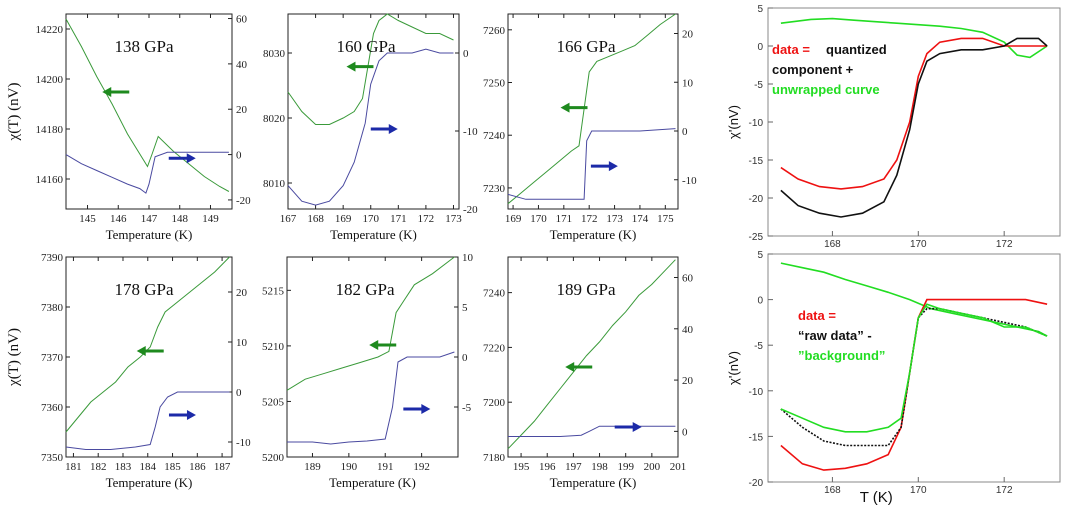  Describe the element at coordinates (210, 219) in the screenshot. I see `x-tick-label: 149` at that location.